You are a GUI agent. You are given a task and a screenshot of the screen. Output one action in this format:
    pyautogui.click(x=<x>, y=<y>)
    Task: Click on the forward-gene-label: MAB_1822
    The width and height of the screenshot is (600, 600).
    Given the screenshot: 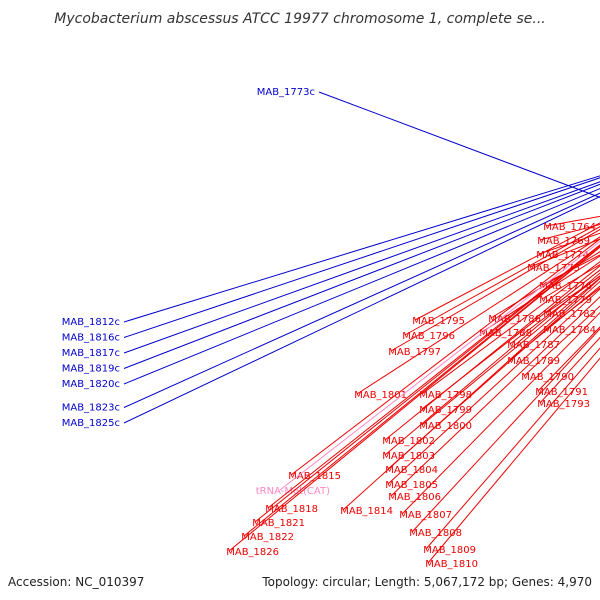 What is the action you would take?
    pyautogui.click(x=267, y=537)
    